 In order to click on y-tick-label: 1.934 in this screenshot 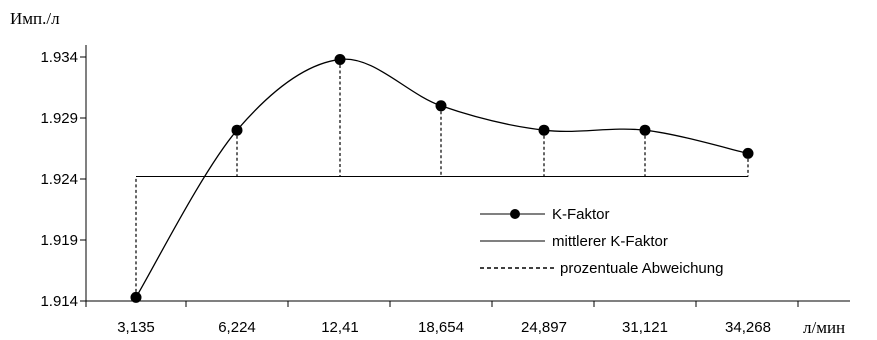, I will do `click(59, 57)`.